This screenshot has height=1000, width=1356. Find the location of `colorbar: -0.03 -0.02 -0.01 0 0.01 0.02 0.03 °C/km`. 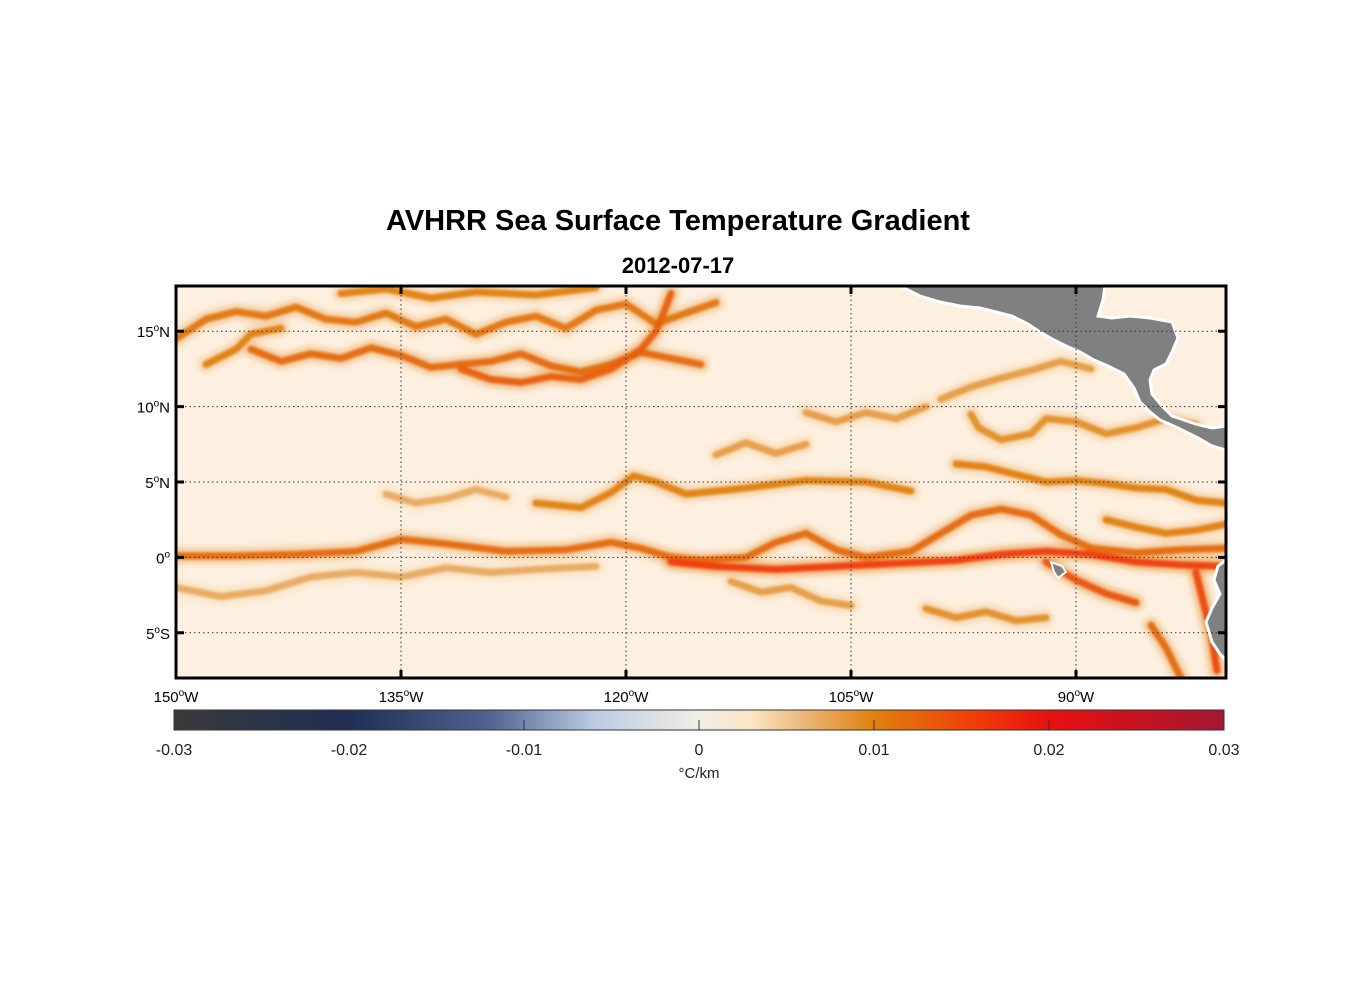

colorbar: -0.03 -0.02 -0.01 0 0.01 0.02 0.03 °C/km is located at coordinates (698, 745).